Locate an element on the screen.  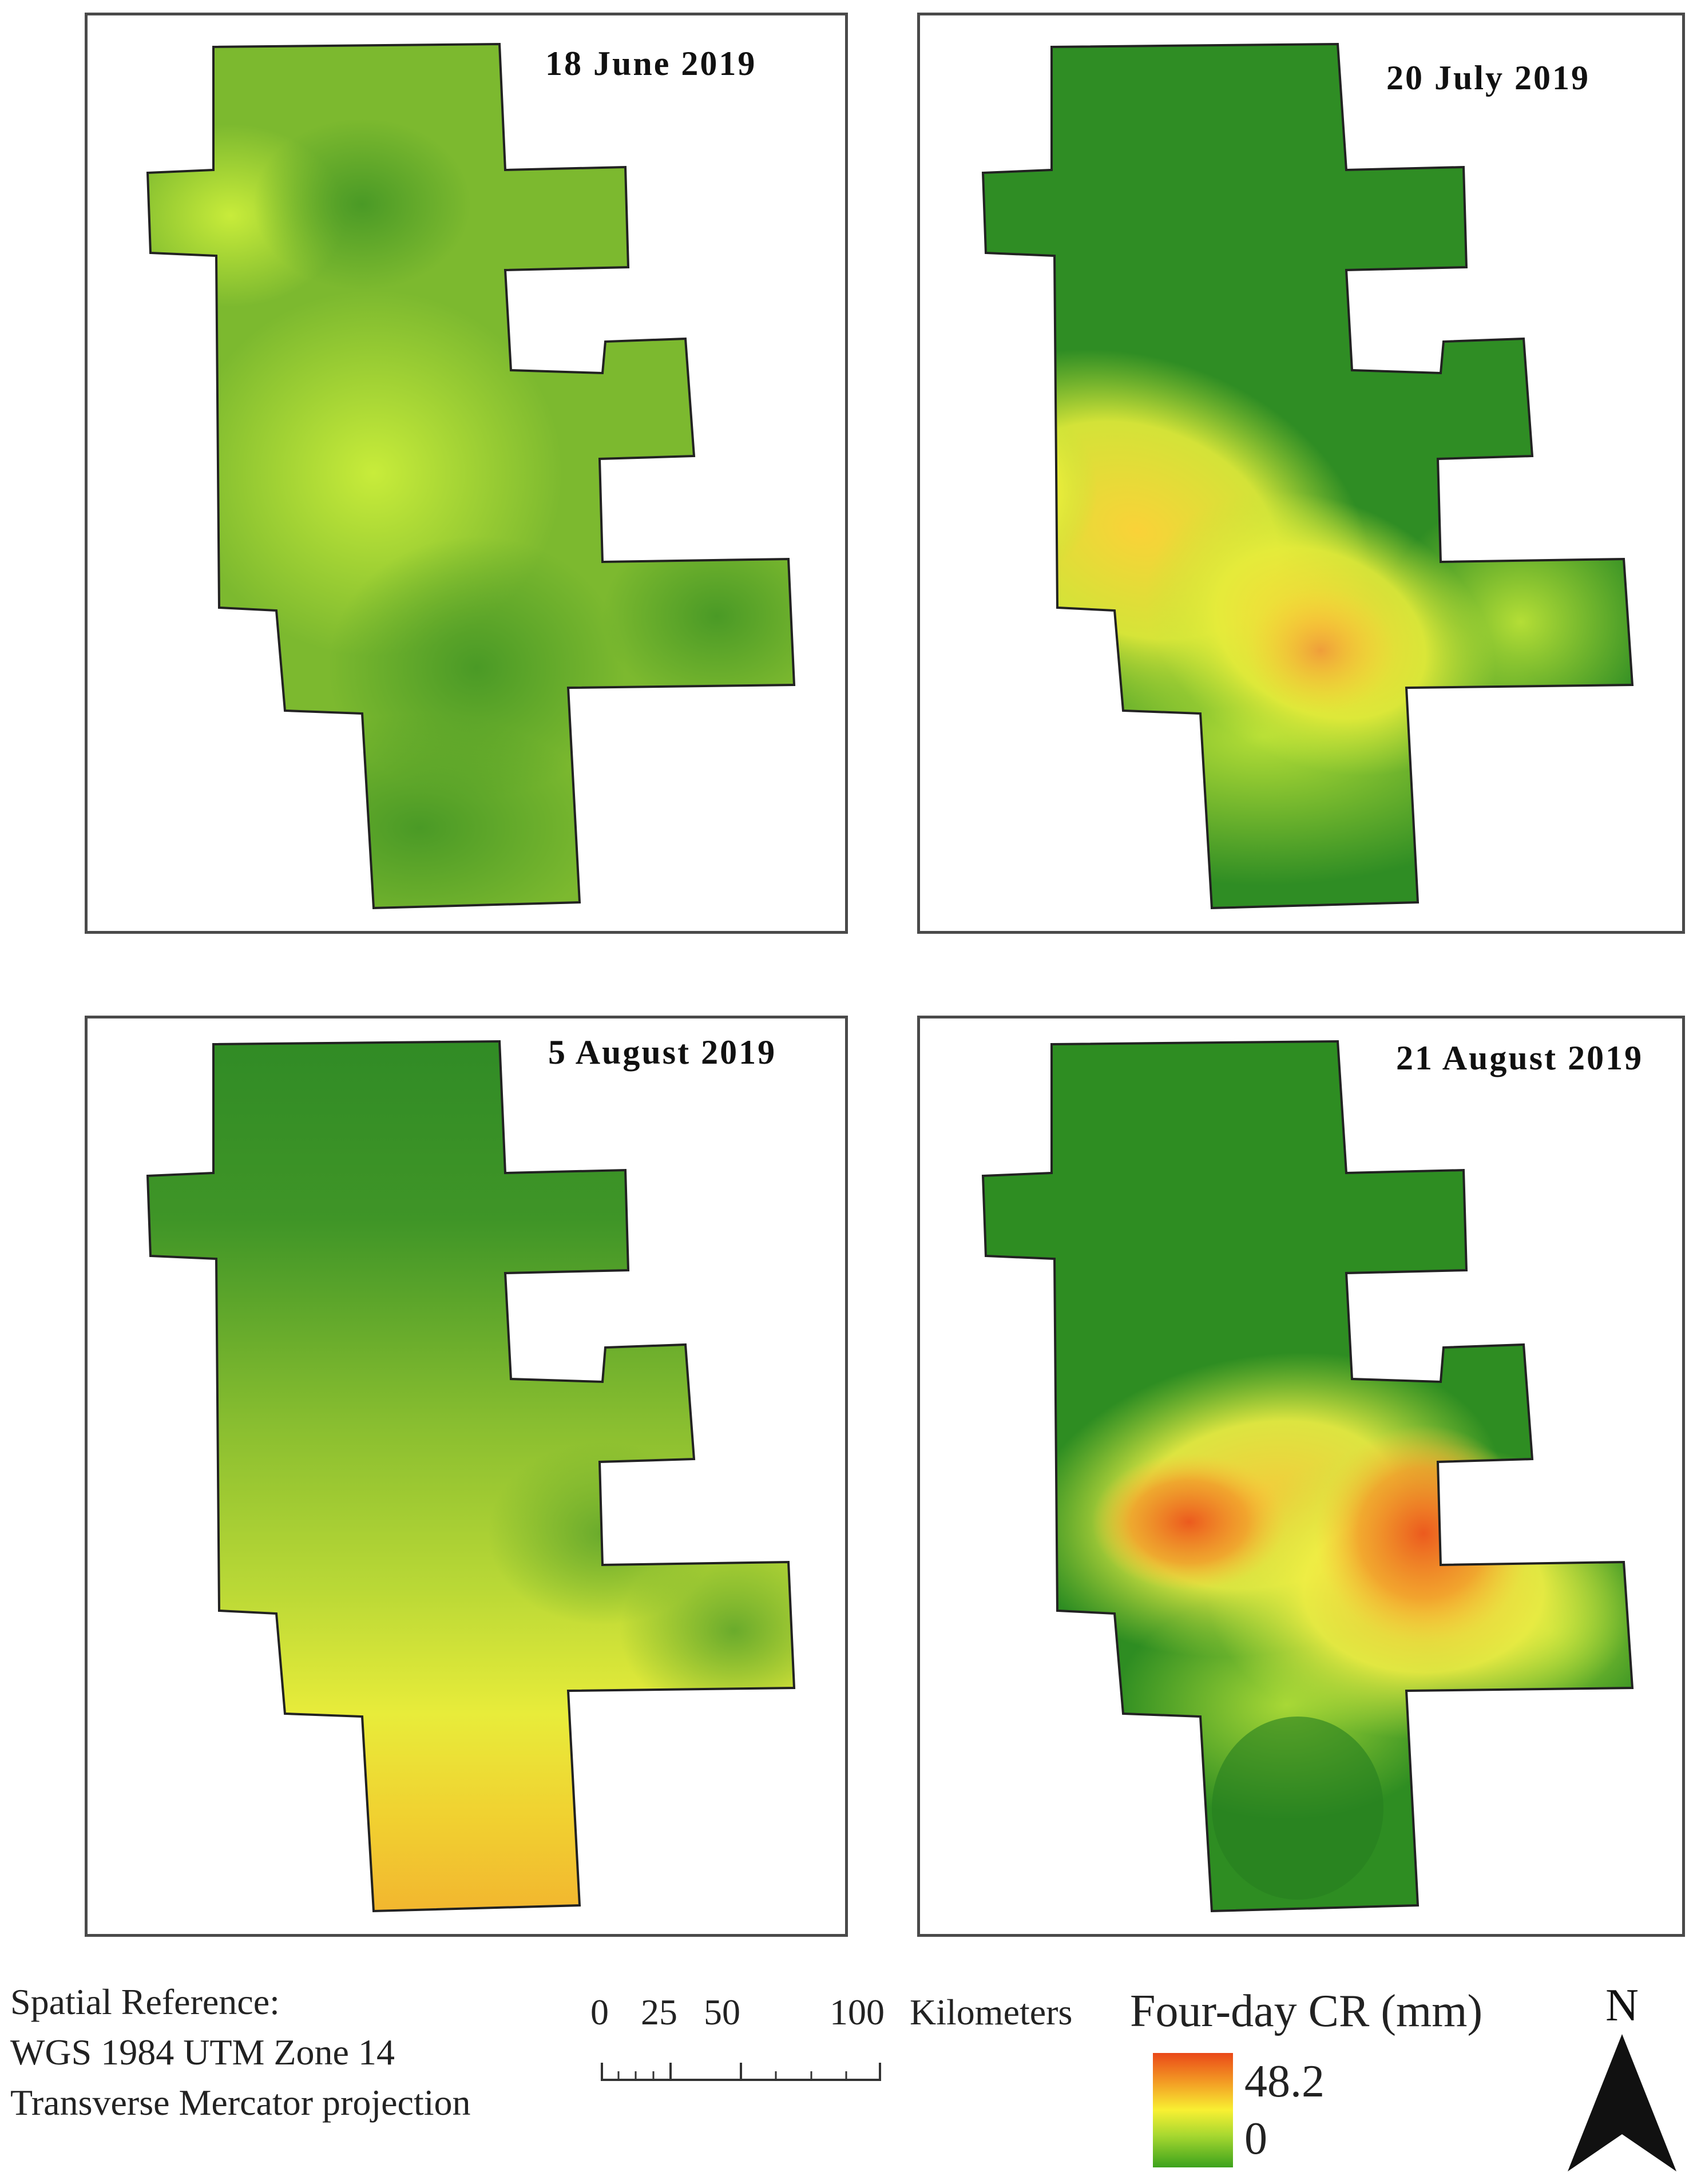
north-label: N is located at coordinates (1622, 2005).